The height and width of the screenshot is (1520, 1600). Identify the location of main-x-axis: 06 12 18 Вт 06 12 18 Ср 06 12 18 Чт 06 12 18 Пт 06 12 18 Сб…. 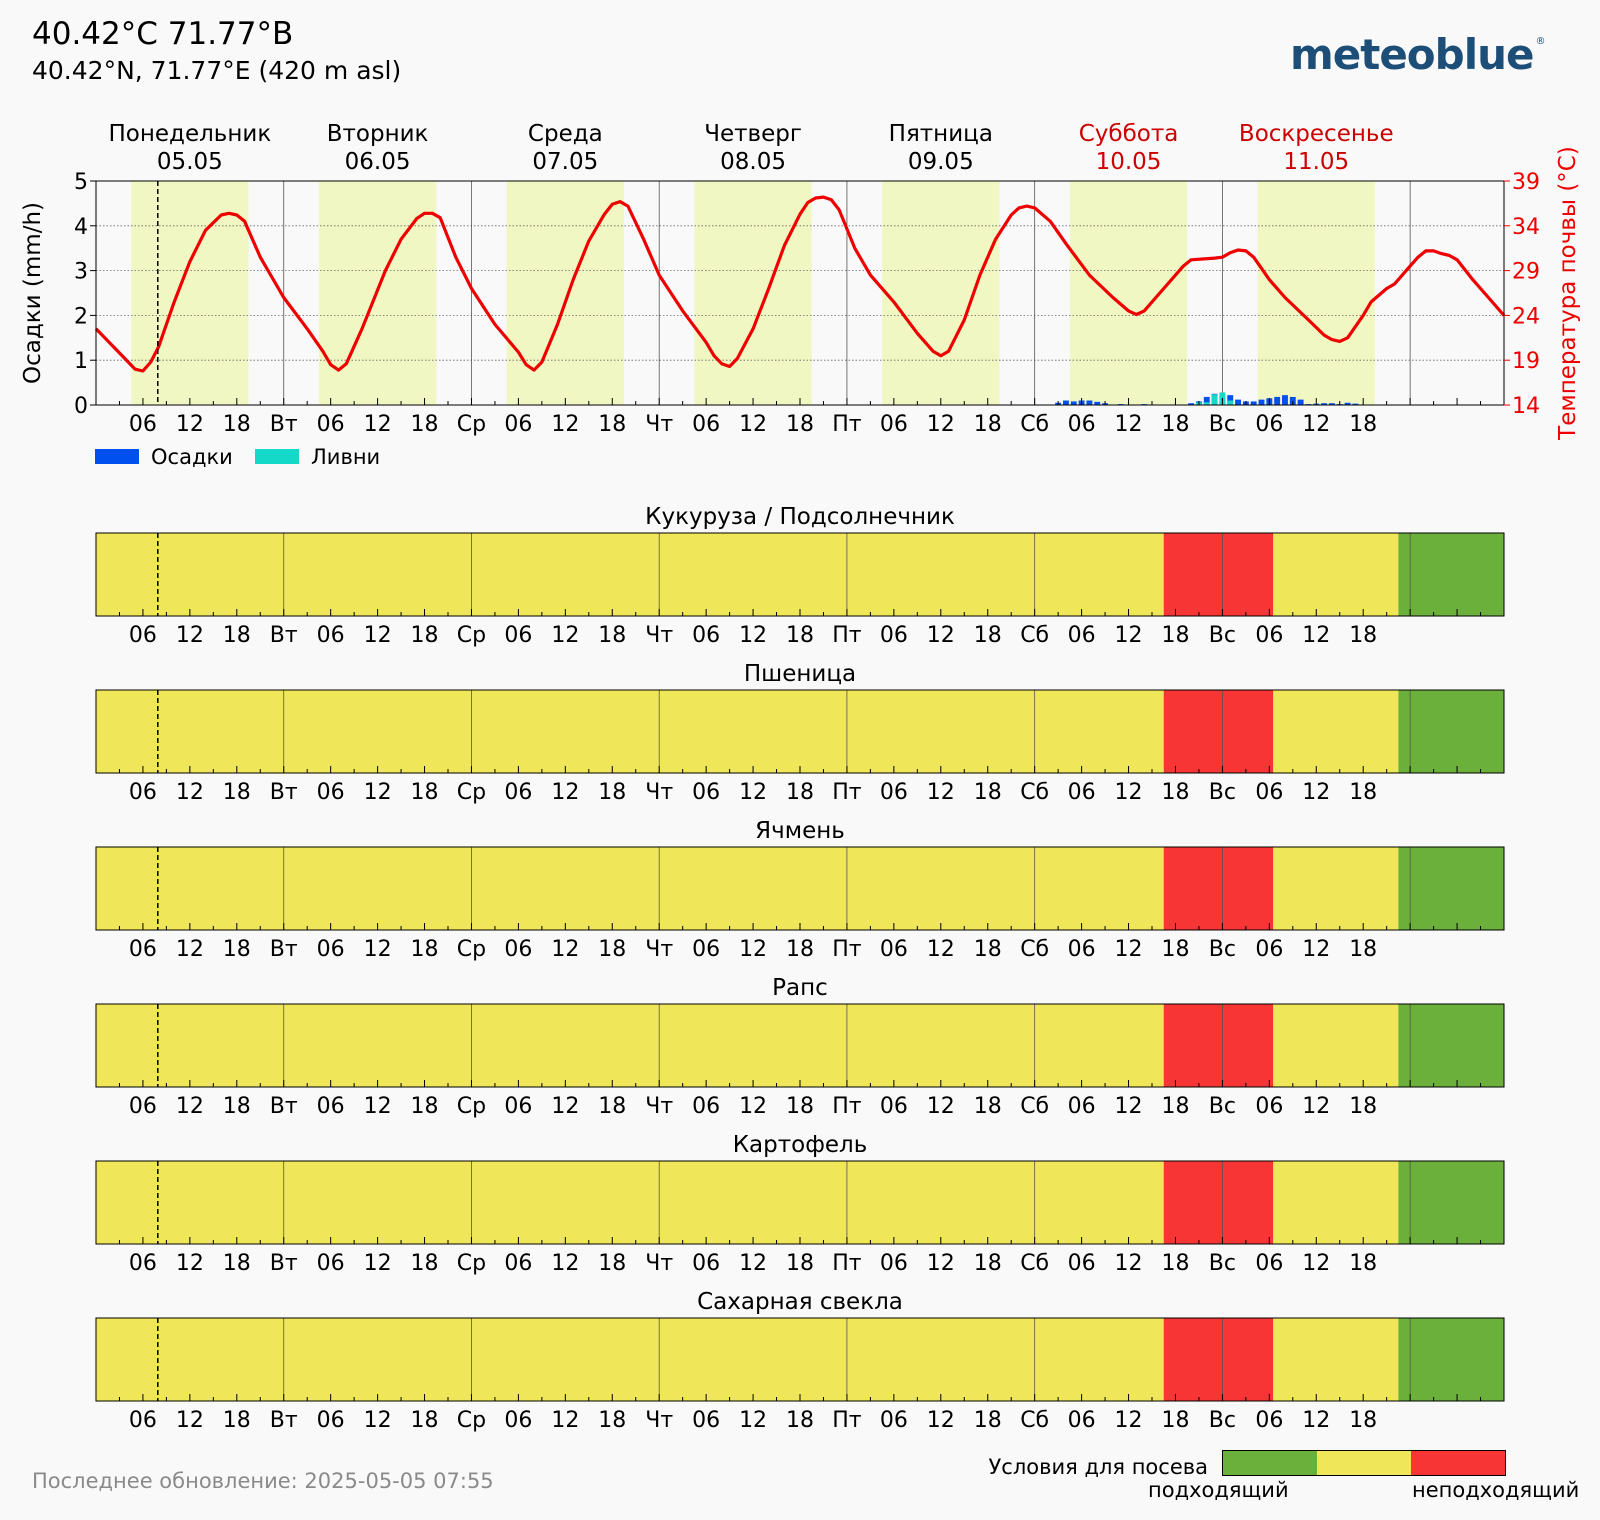
(800, 417).